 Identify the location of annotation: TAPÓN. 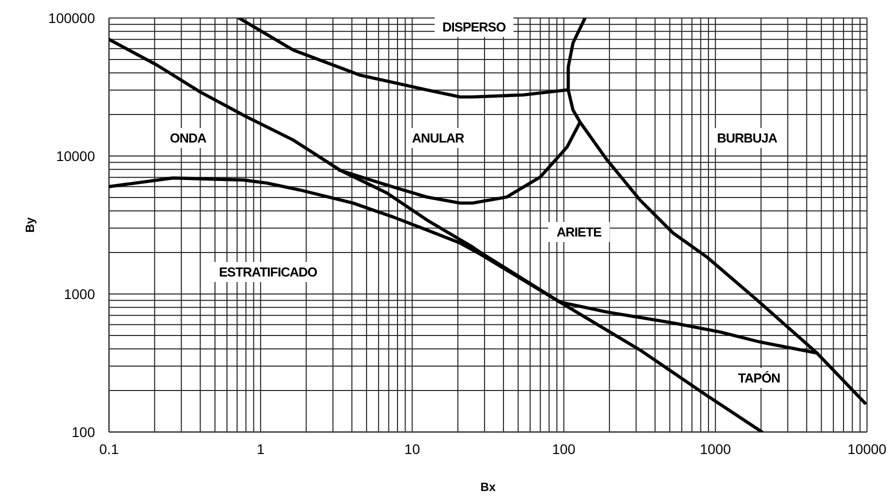
(759, 378).